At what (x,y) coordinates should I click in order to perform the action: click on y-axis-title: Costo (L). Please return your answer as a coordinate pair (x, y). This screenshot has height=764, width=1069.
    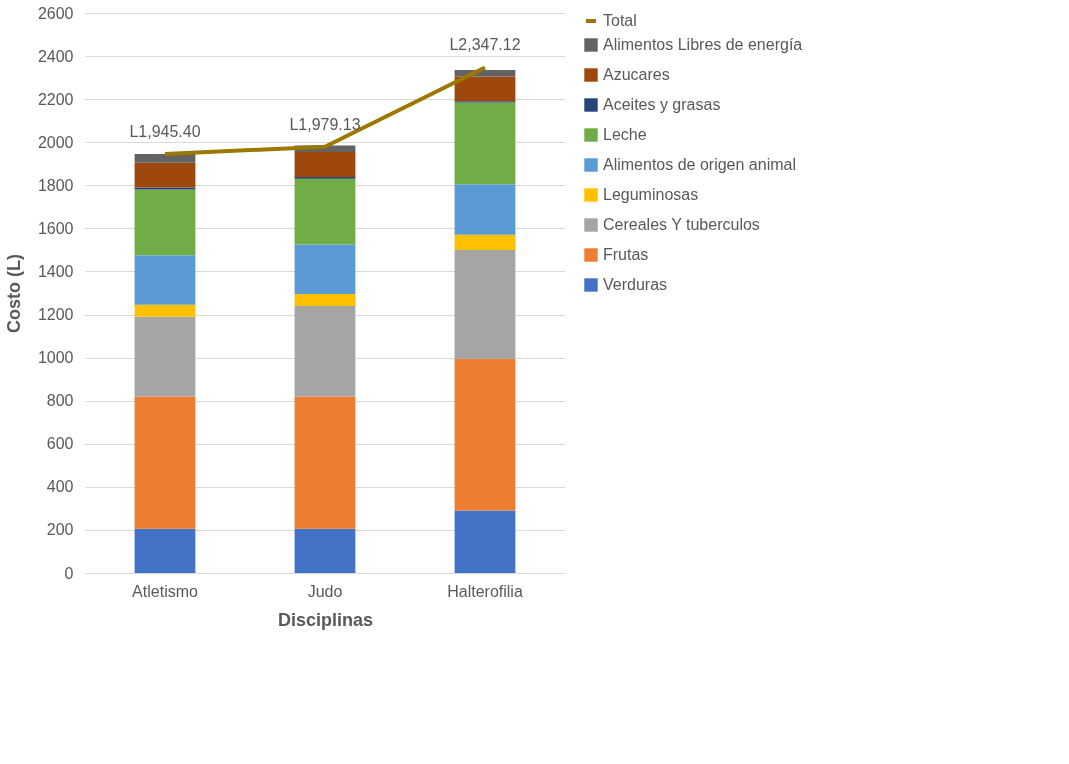
    Looking at the image, I should click on (13, 293).